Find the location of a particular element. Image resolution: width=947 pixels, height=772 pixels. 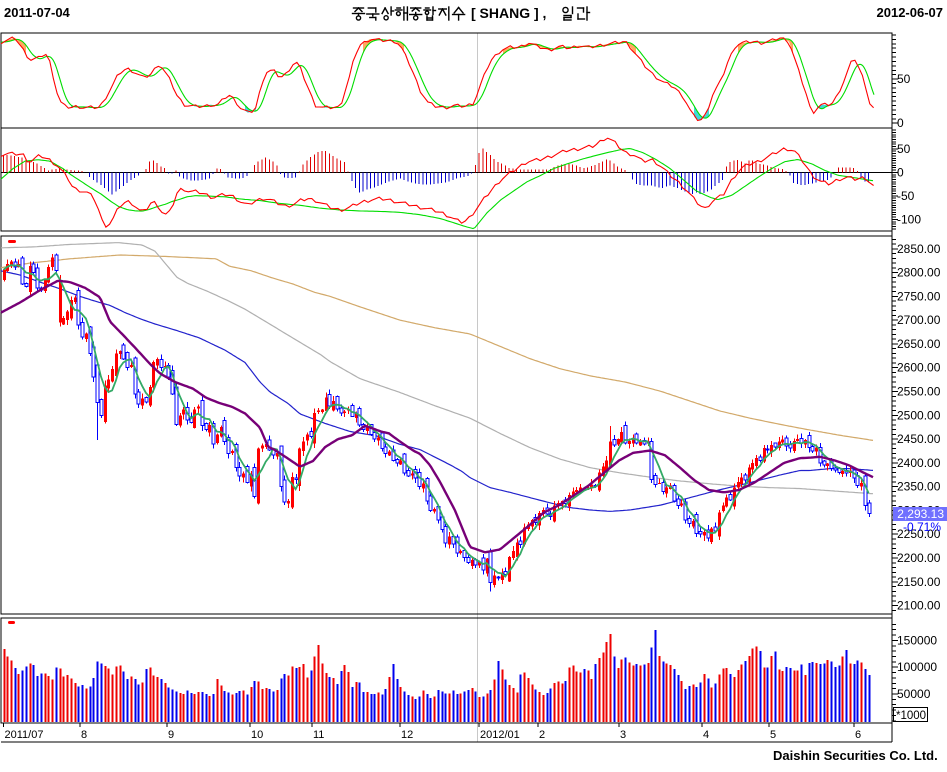

svg-text: 2012/01 is located at coordinates (500, 735).